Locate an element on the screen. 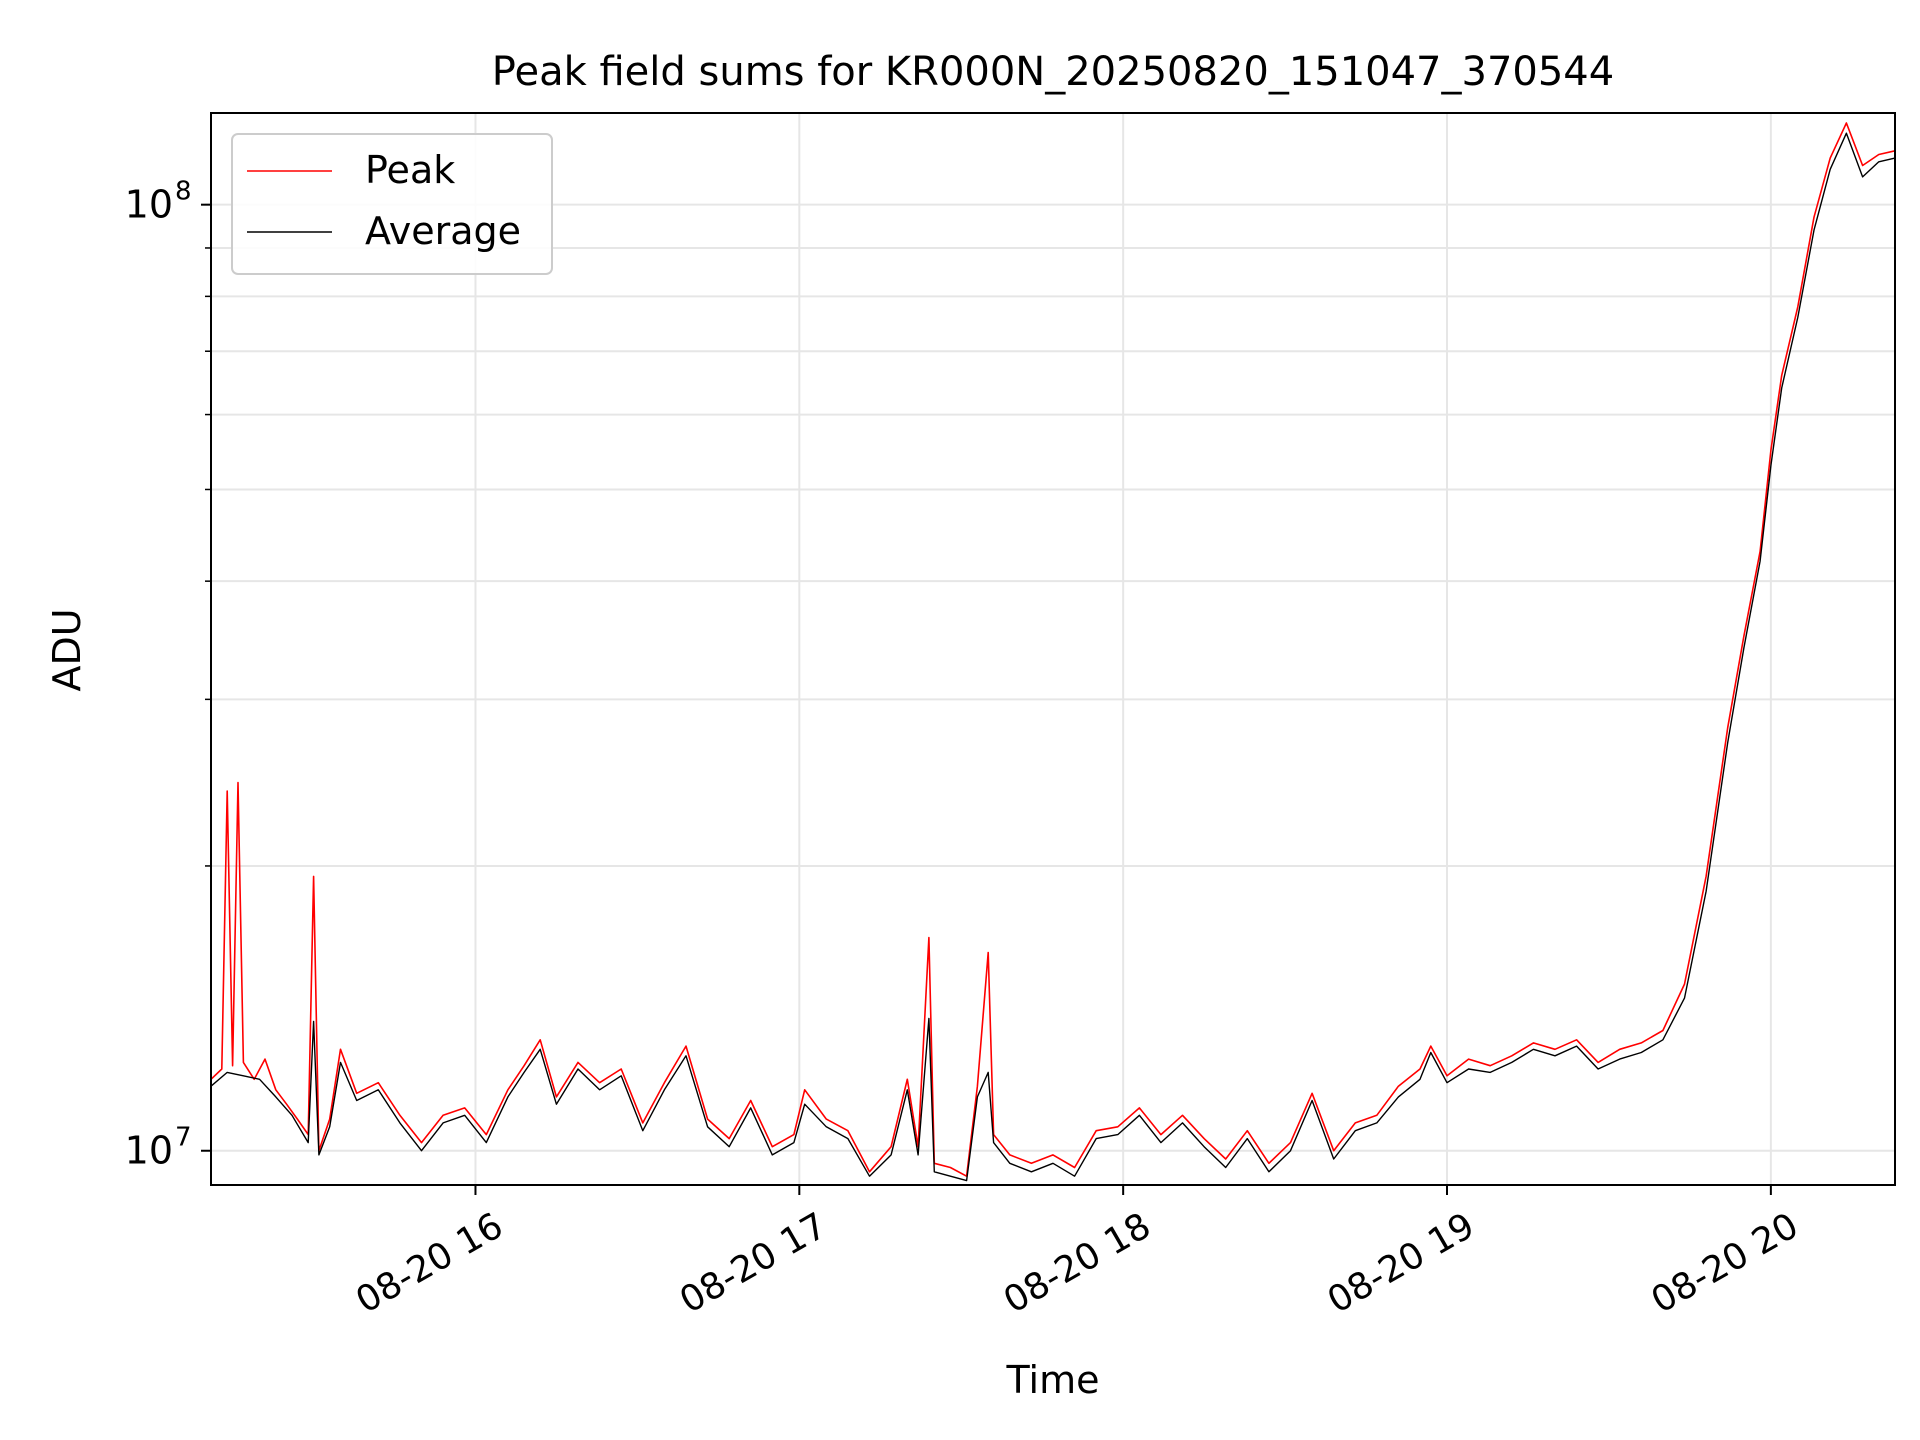 The image size is (1920, 1440). legend: Peak Average is located at coordinates (392, 204).